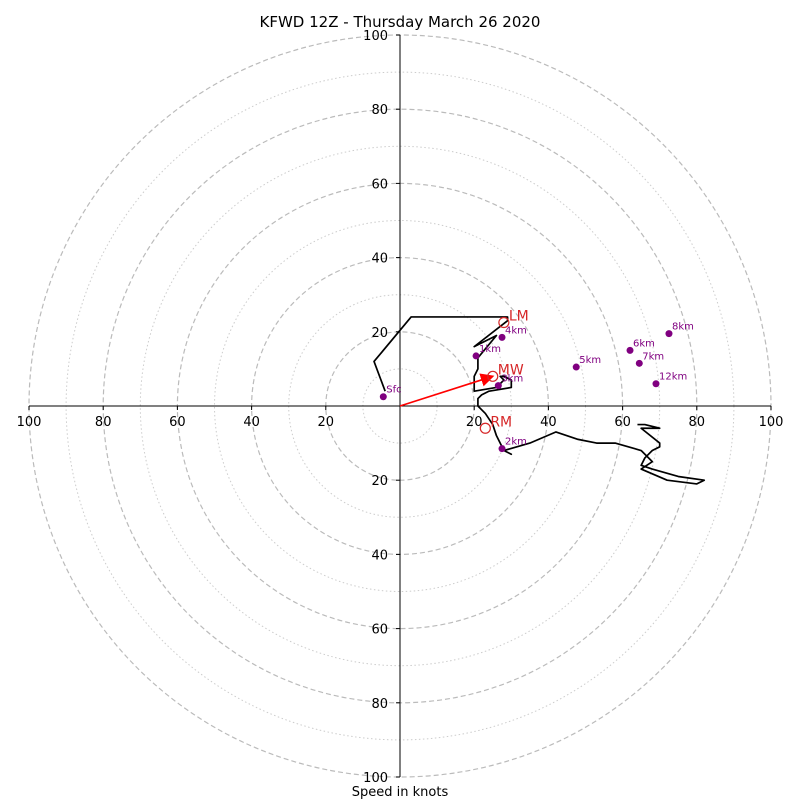 The height and width of the screenshot is (800, 800). I want to click on storm-marker-lm, so click(504, 322).